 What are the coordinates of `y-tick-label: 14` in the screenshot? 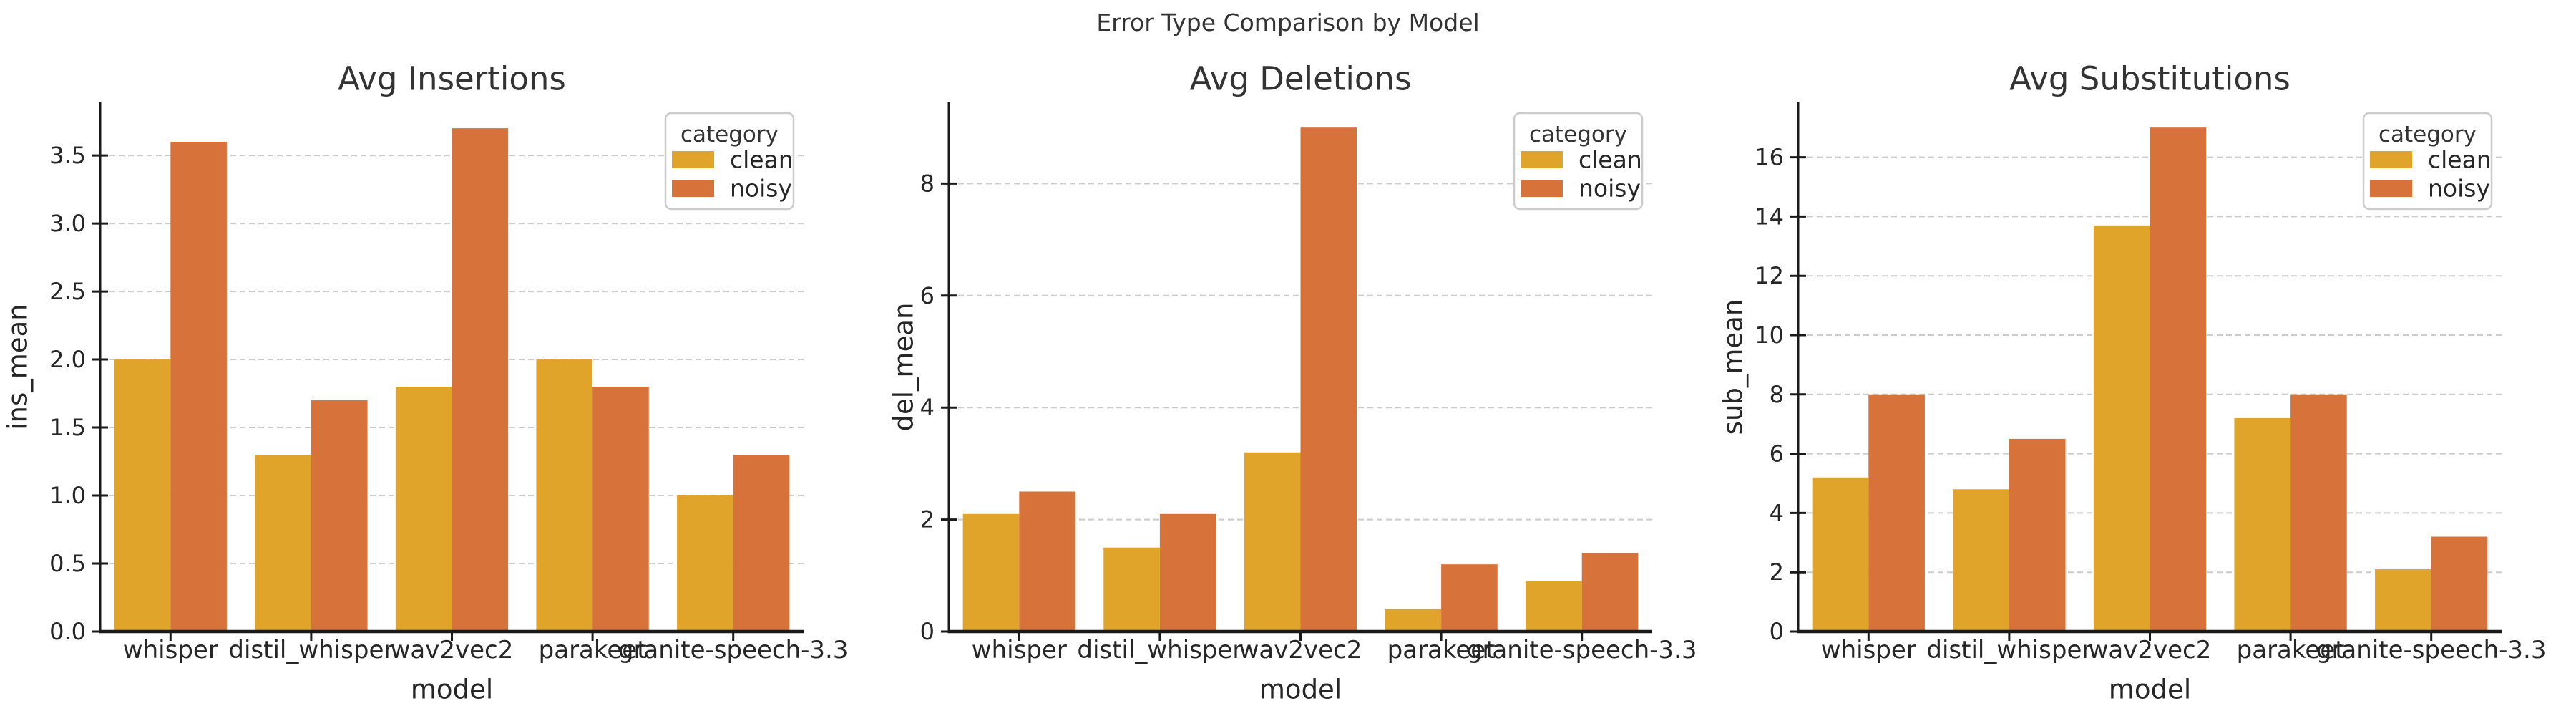 It's located at (1769, 216).